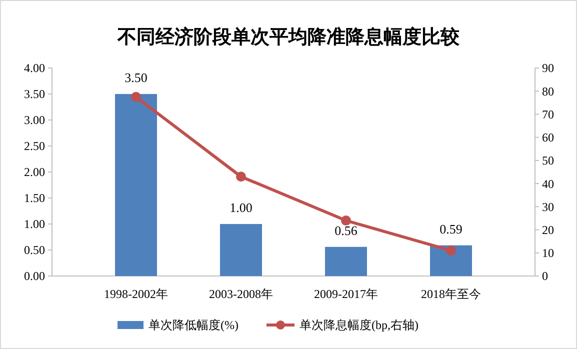 The width and height of the screenshot is (577, 349). I want to click on y-tick-label: 3.50, so click(34, 94).